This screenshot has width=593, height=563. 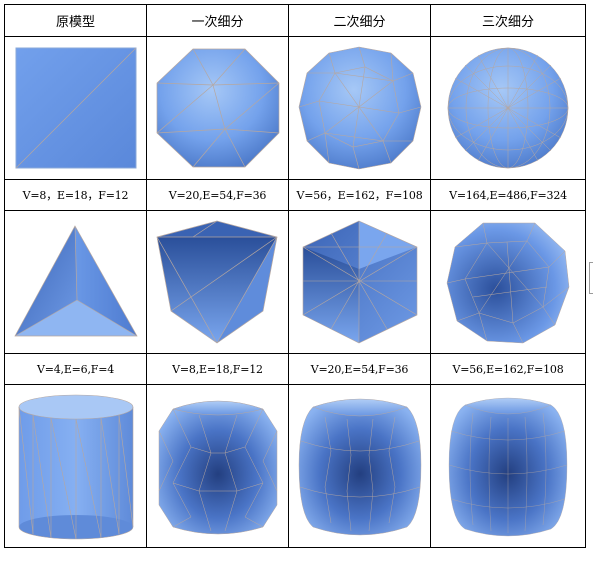 I want to click on cube-subdivision-1-image, so click(x=217, y=108).